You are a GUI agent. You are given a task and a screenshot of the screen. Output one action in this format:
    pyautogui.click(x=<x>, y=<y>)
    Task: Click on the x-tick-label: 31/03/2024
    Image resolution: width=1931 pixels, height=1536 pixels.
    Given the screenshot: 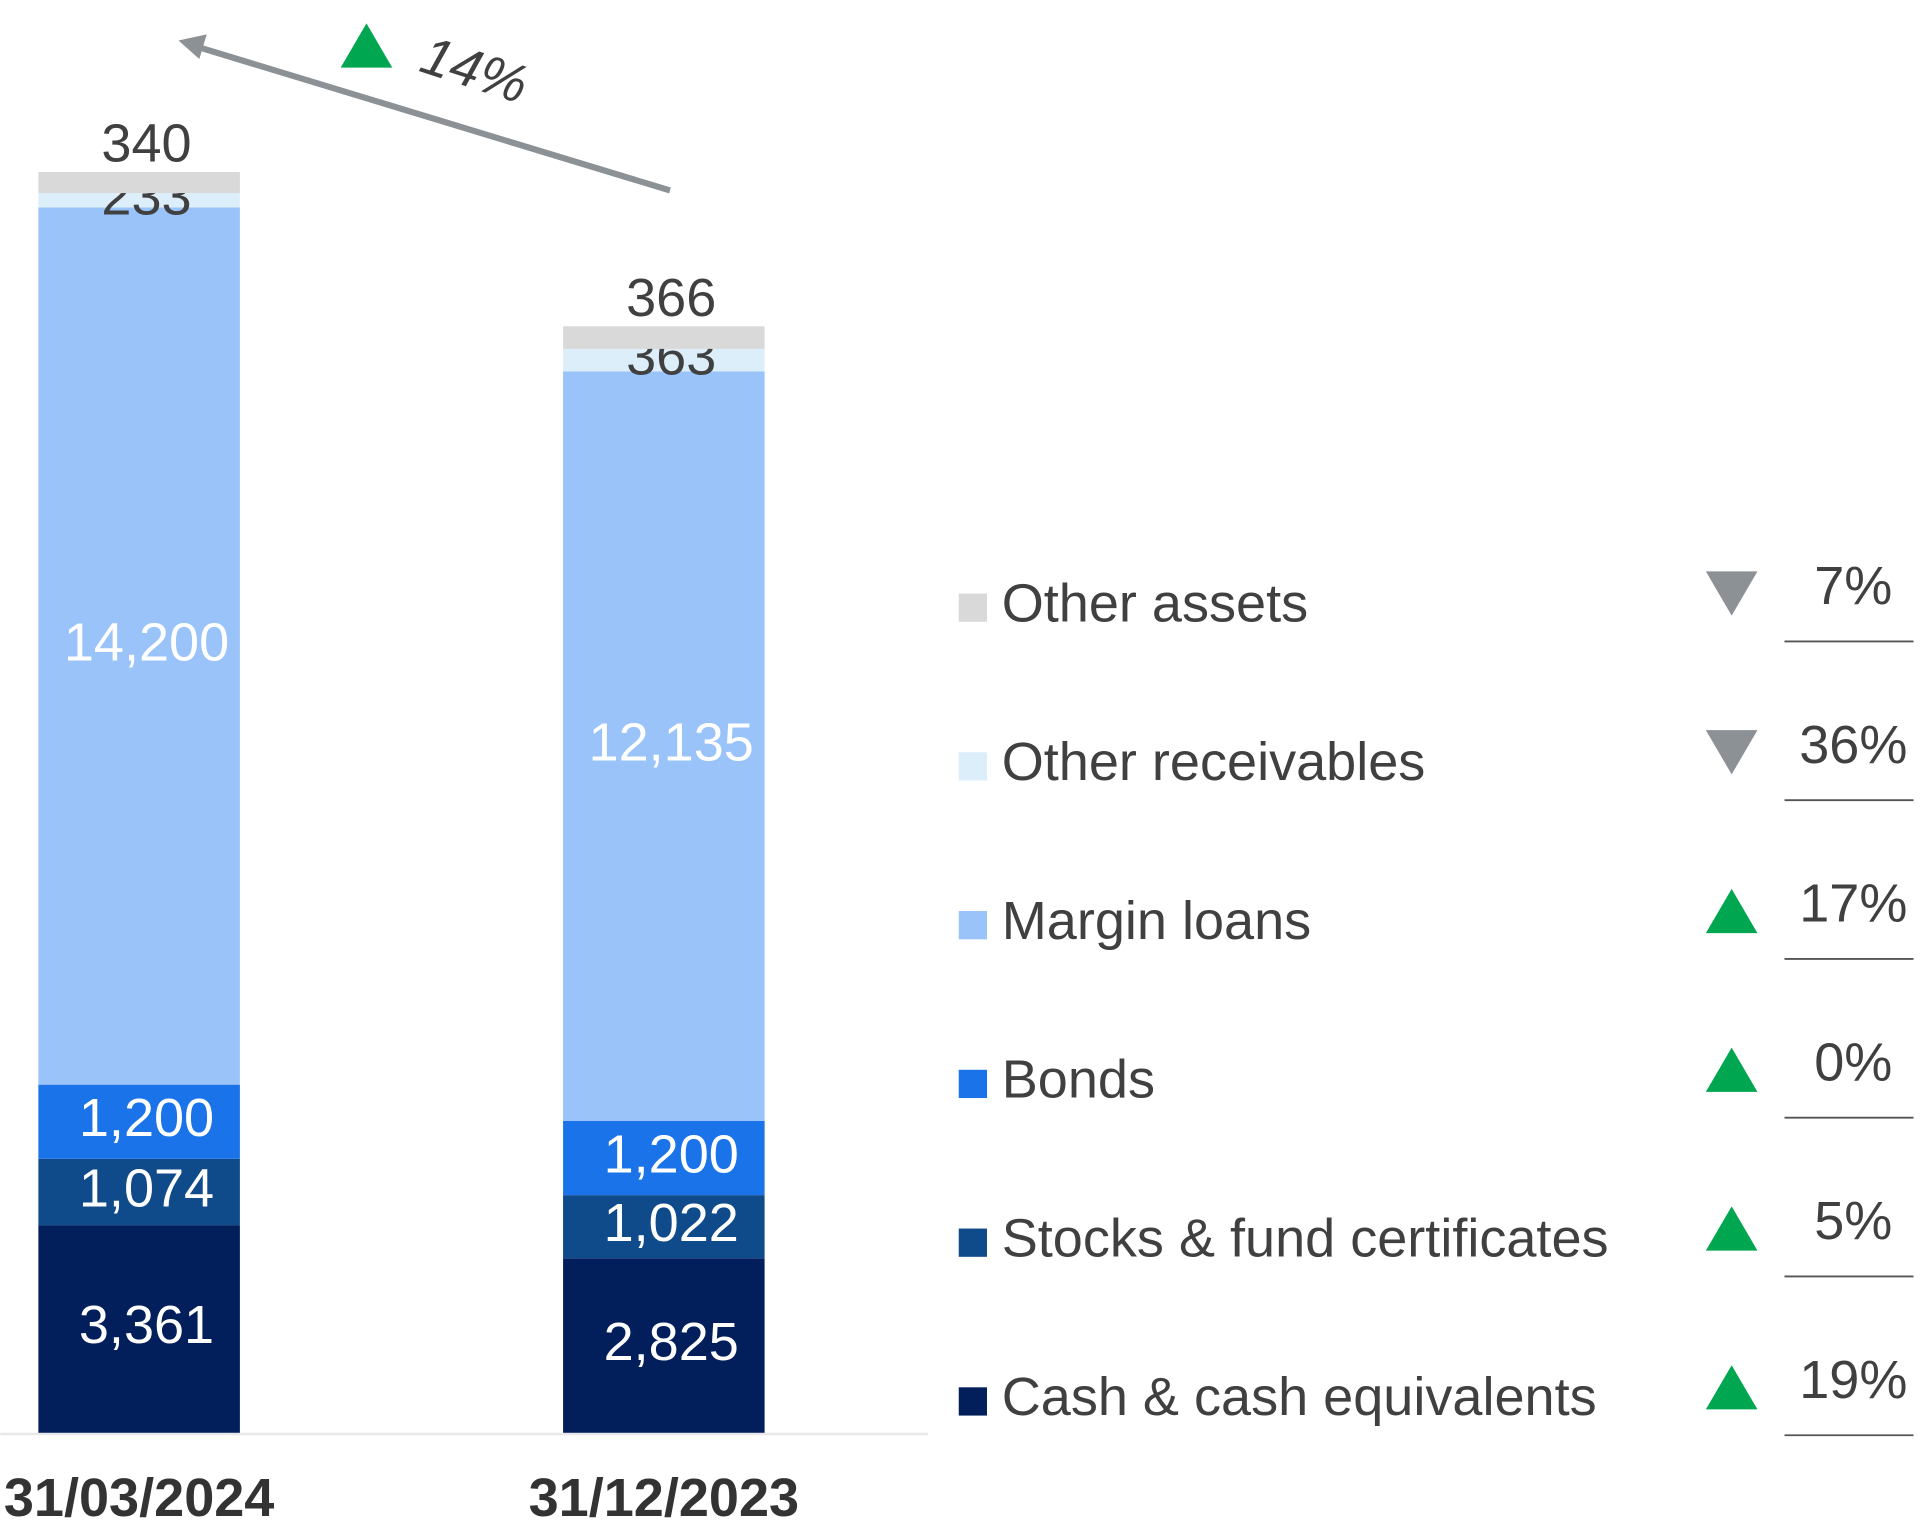 What is the action you would take?
    pyautogui.click(x=139, y=1498)
    